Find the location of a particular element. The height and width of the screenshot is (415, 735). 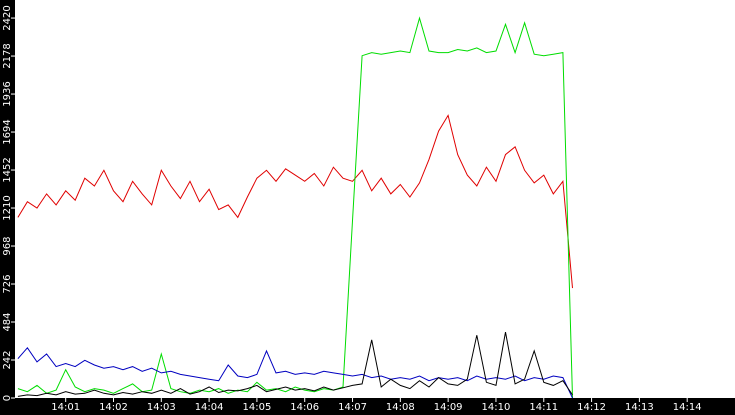

y-tick-label: 0 is located at coordinates (7, 398).